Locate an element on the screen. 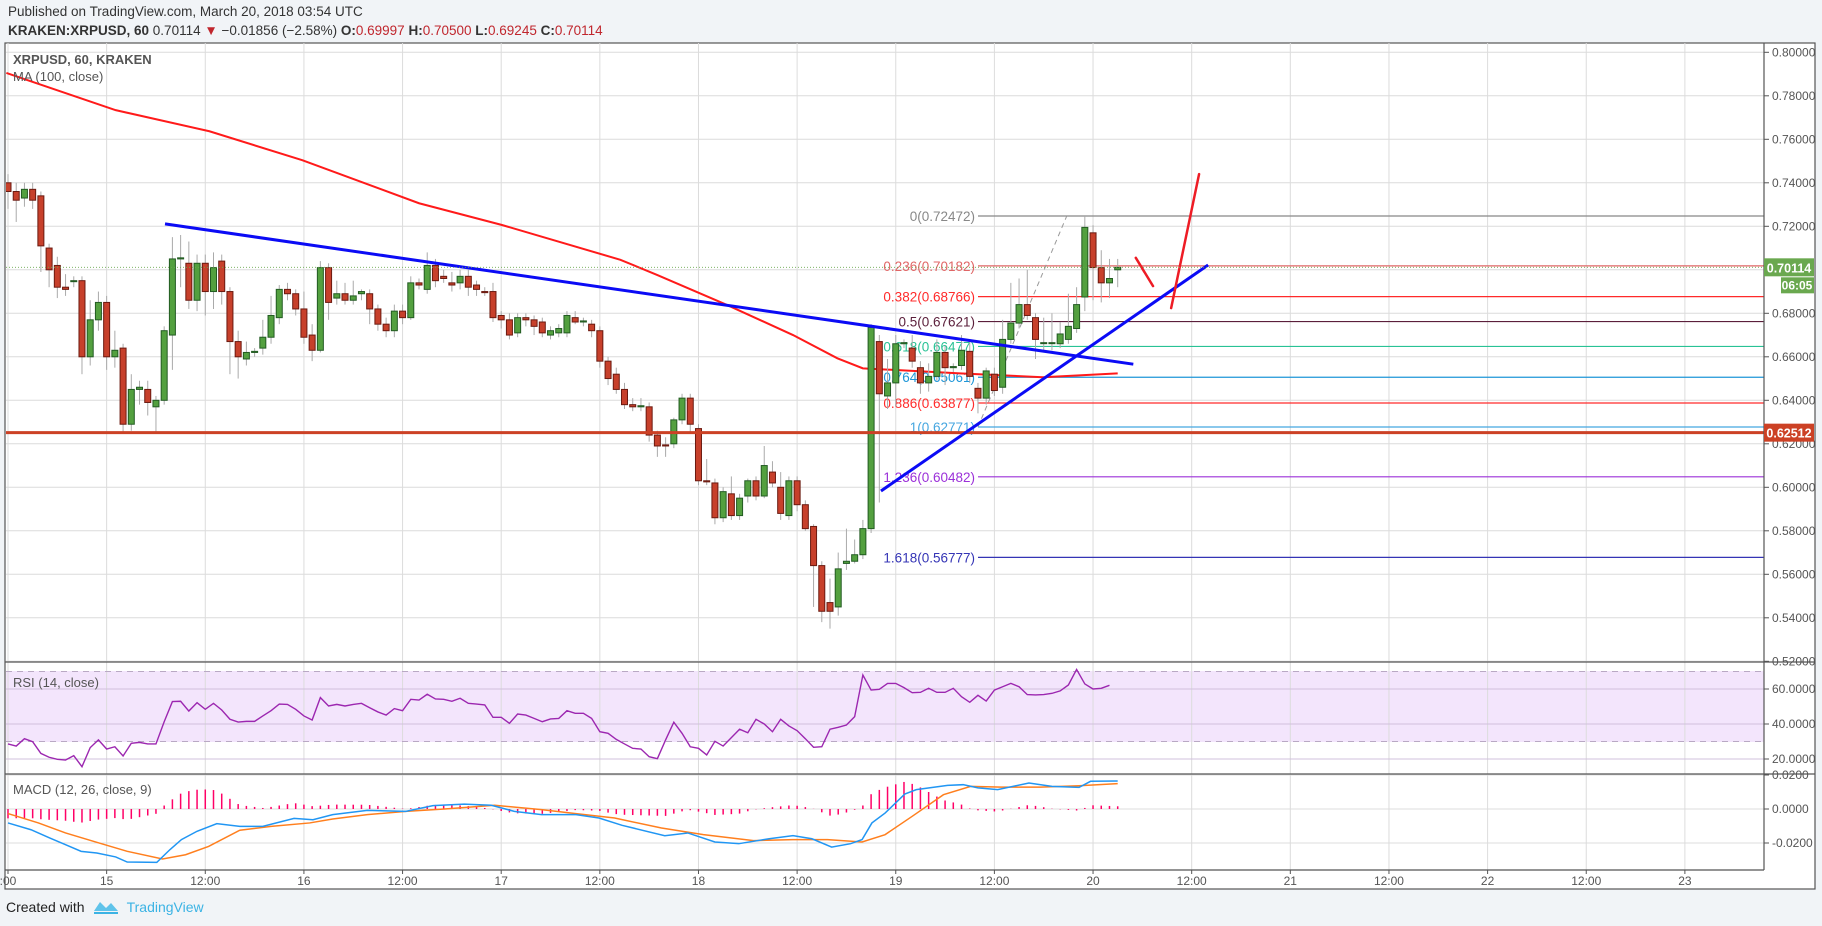 This screenshot has width=1822, height=926. countdown-bg is located at coordinates (1797, 285).